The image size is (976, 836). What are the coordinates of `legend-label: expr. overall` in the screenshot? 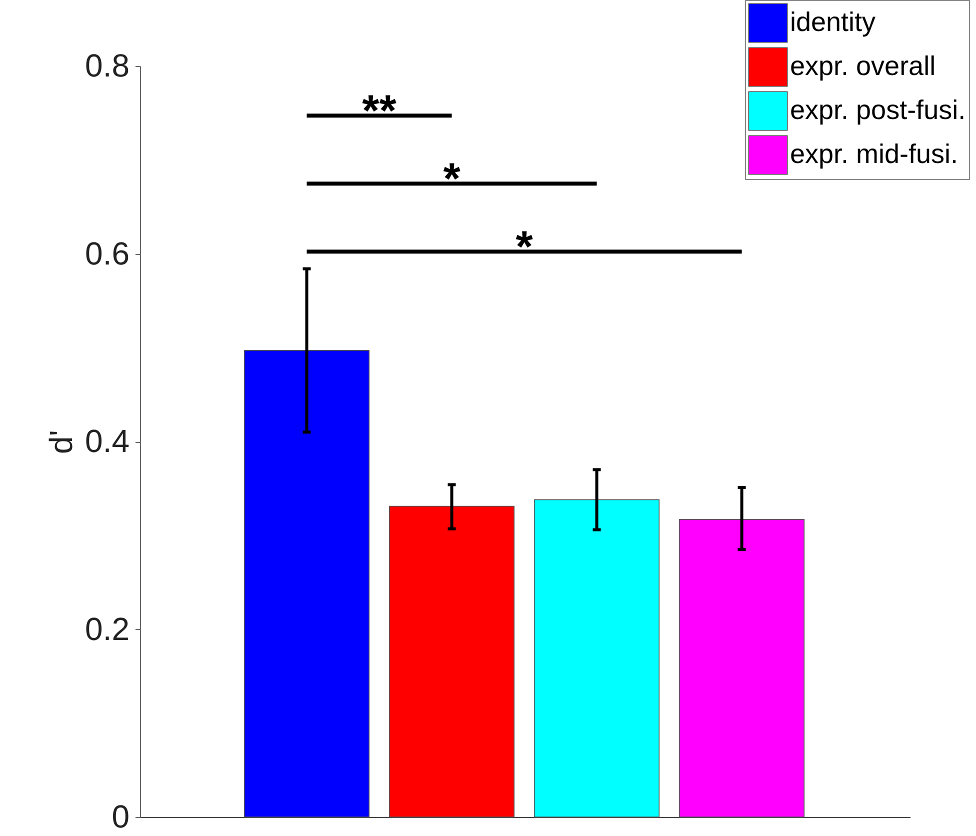 It's located at (863, 66).